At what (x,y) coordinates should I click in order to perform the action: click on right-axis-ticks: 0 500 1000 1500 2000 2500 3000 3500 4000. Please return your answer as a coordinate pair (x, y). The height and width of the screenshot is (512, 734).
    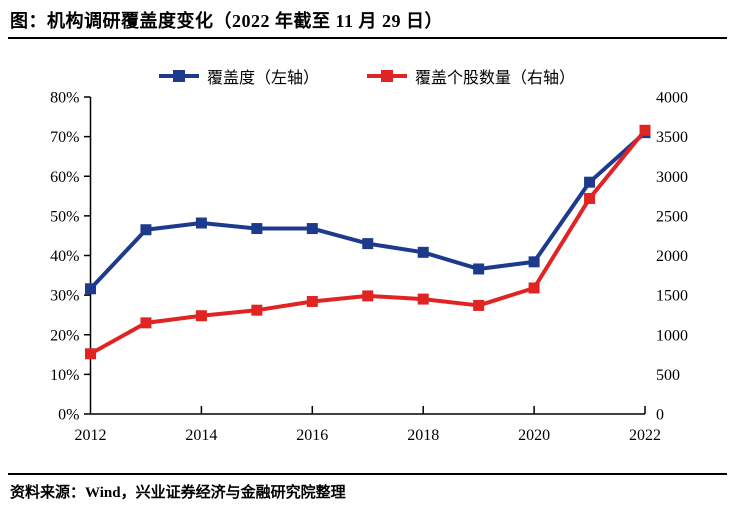
    Looking at the image, I should click on (672, 257).